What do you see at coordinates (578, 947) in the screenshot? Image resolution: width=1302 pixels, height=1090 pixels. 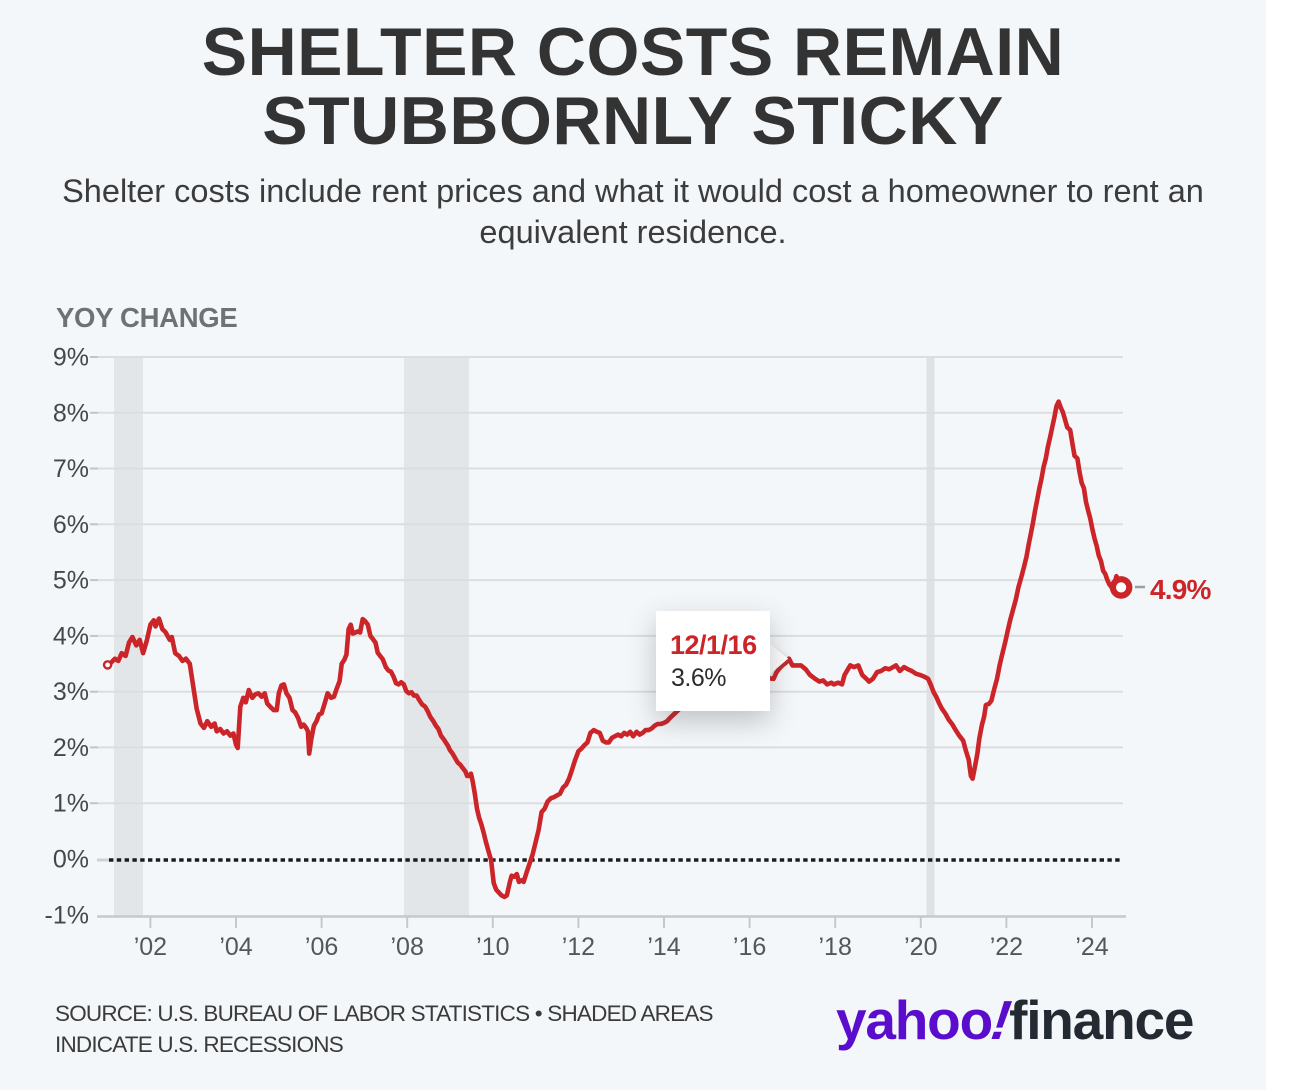 I see `svg-text: ’12` at bounding box center [578, 947].